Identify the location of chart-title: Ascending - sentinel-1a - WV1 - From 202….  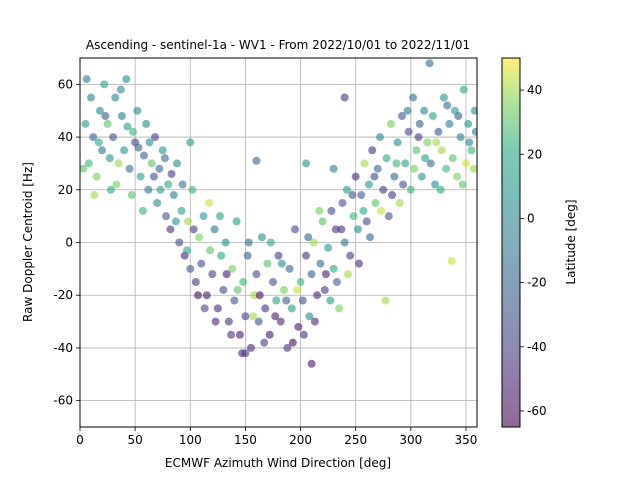
(278, 45).